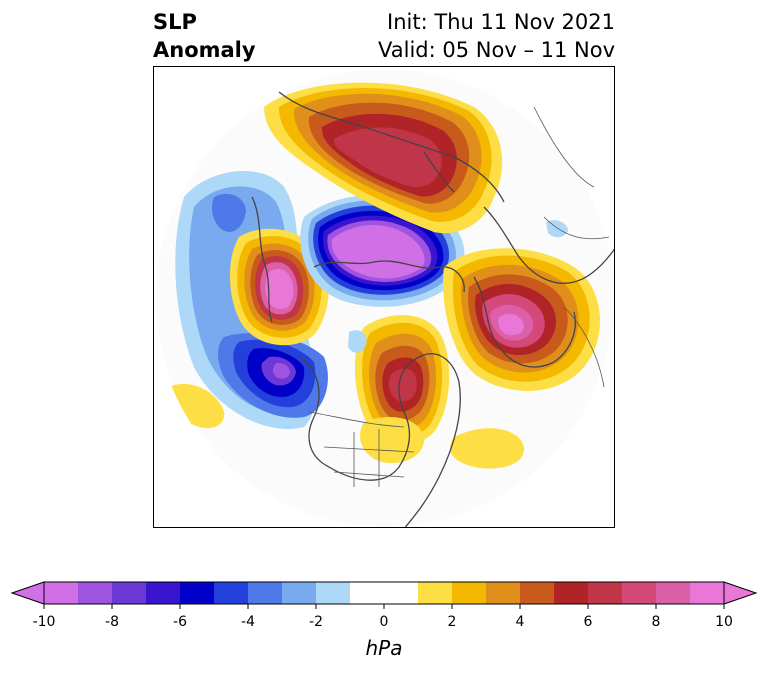  What do you see at coordinates (384, 622) in the screenshot?
I see `colorbar-tick-label: 0` at bounding box center [384, 622].